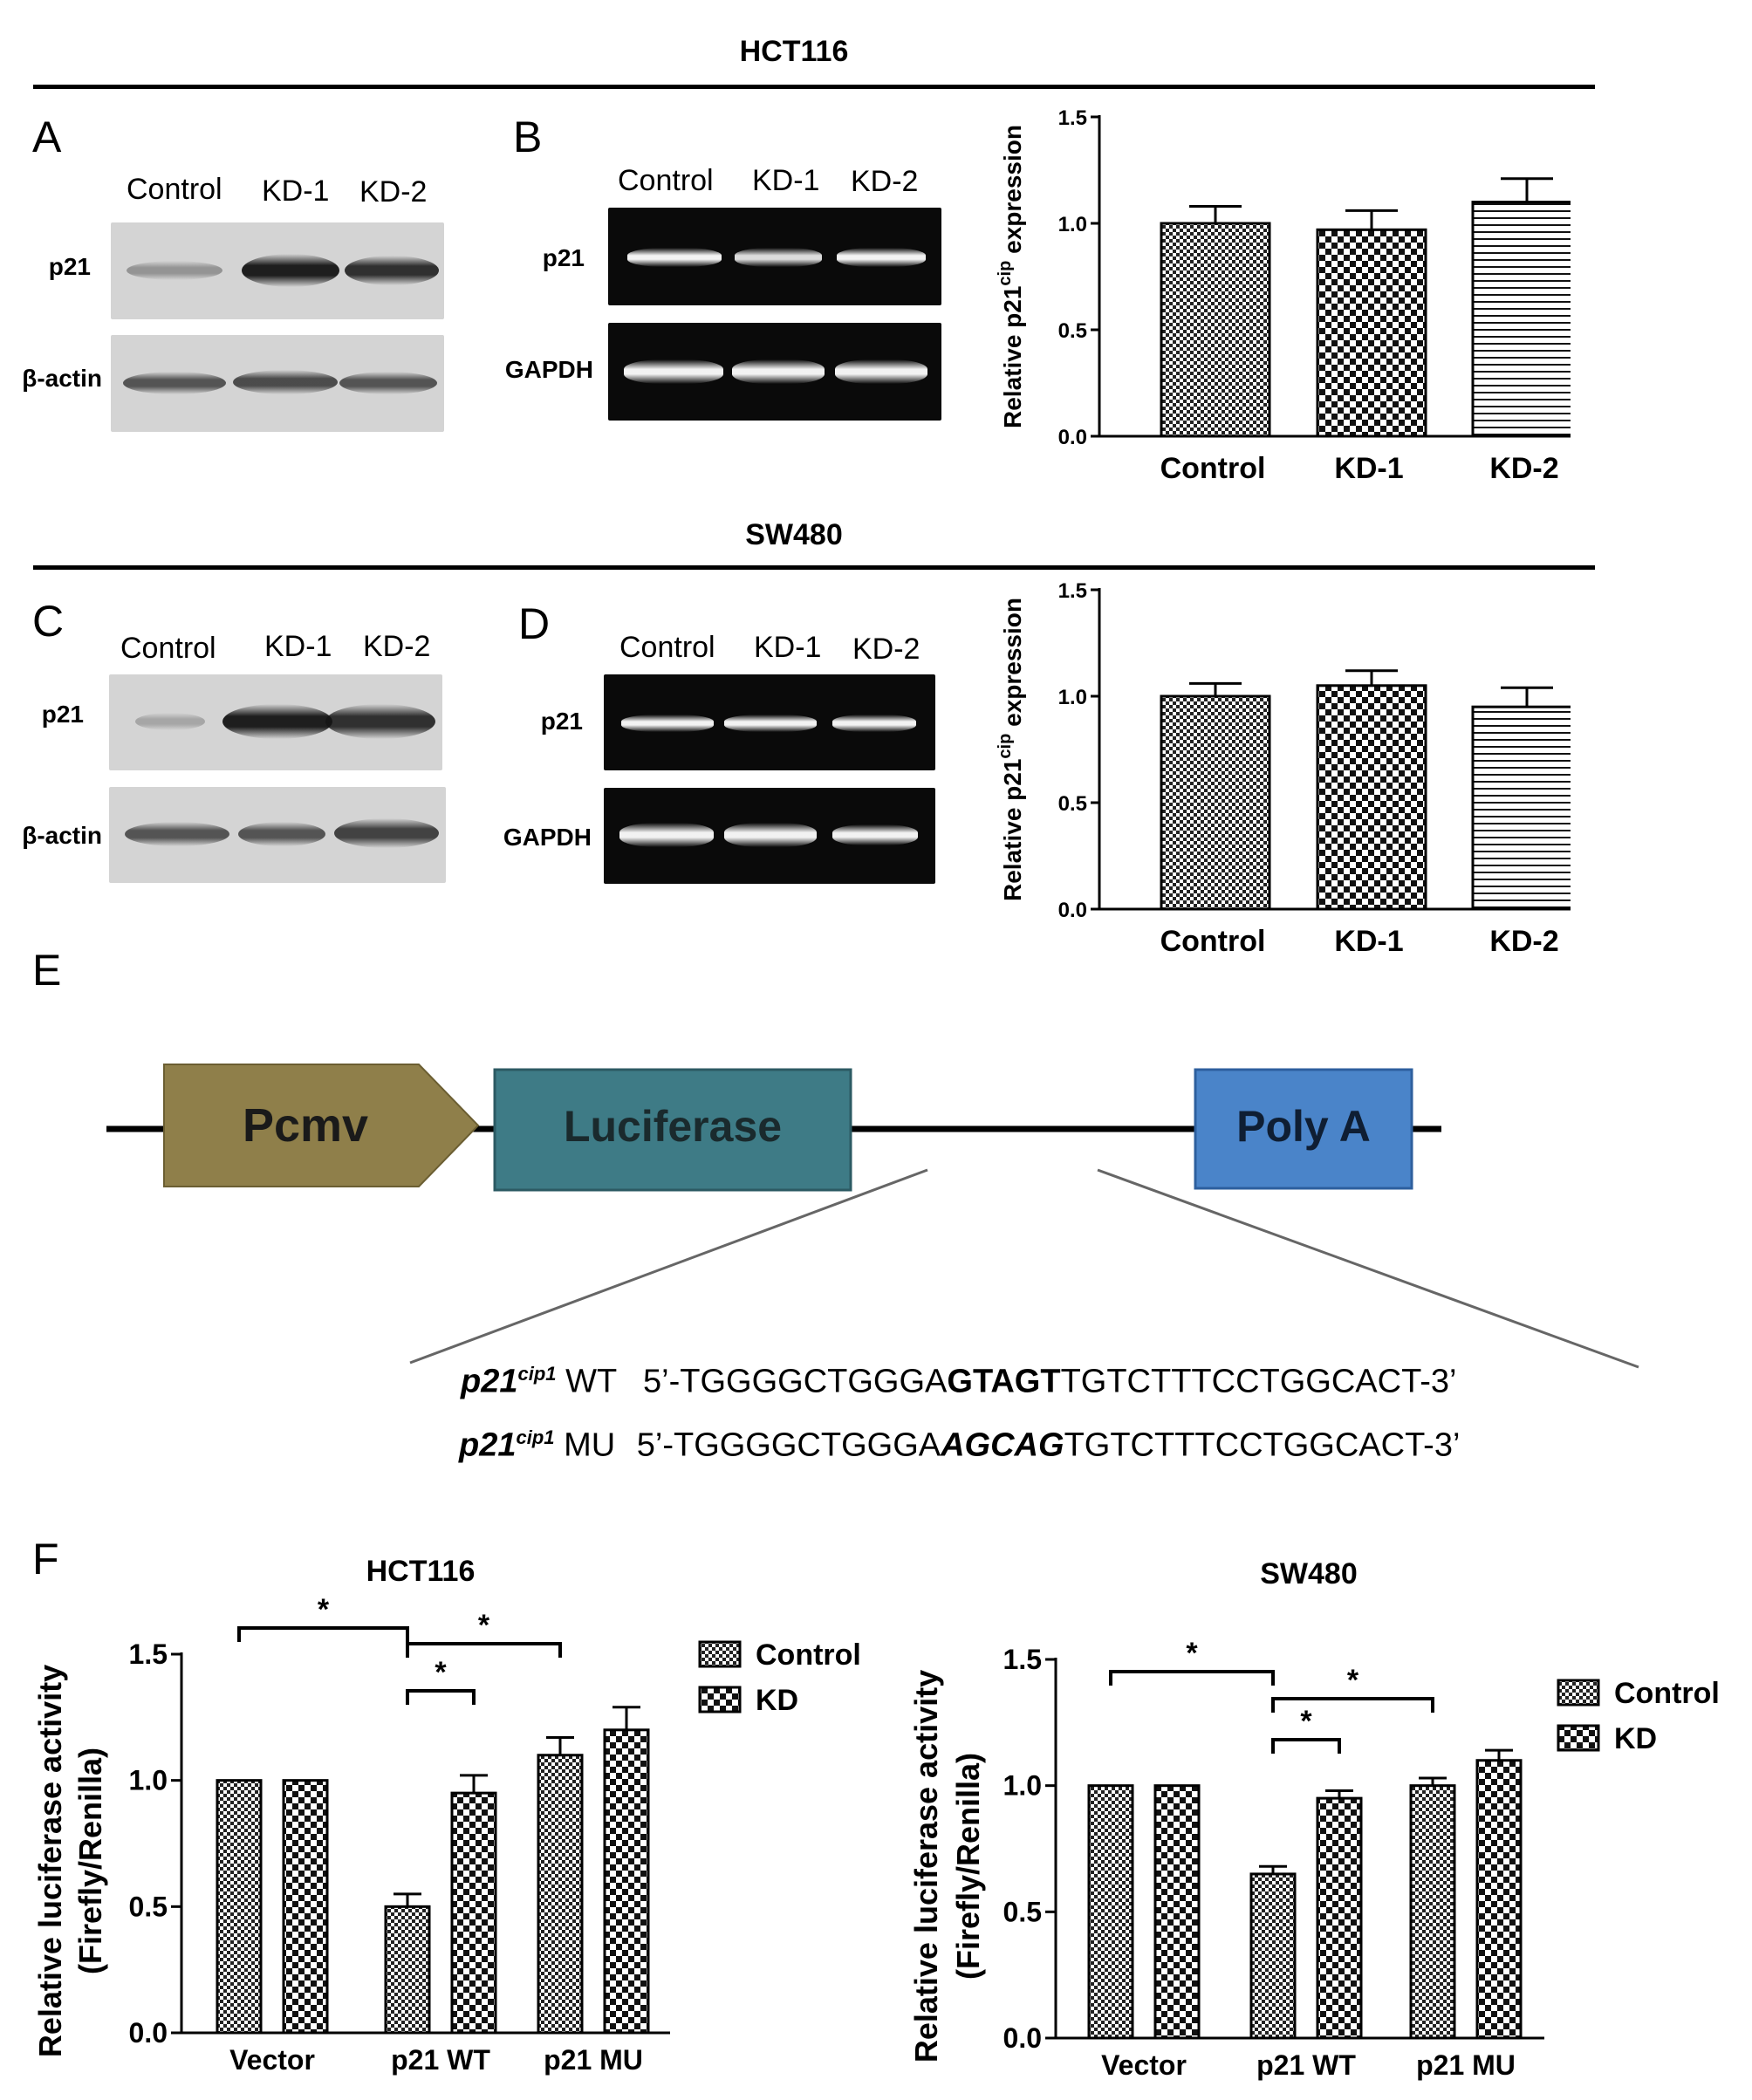  What do you see at coordinates (296, 191) in the screenshot?
I see `blot-a-lane-kd1: KD-1` at bounding box center [296, 191].